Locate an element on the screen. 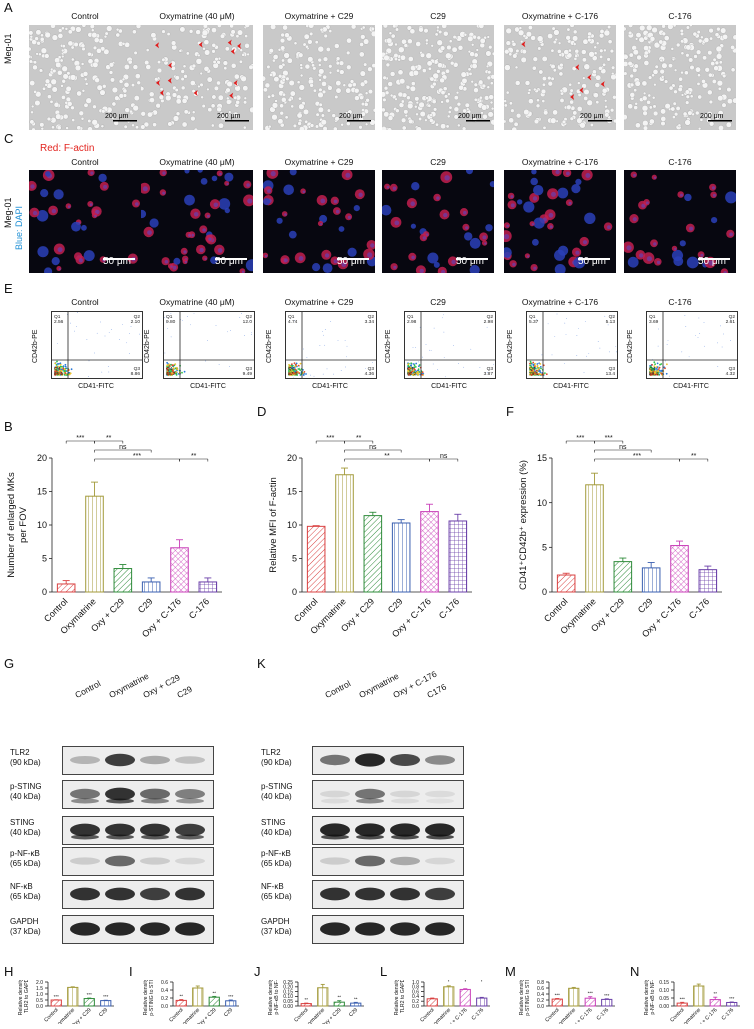 The width and height of the screenshot is (754, 1029). x-tick-label: C-176 is located at coordinates (478, 1014).